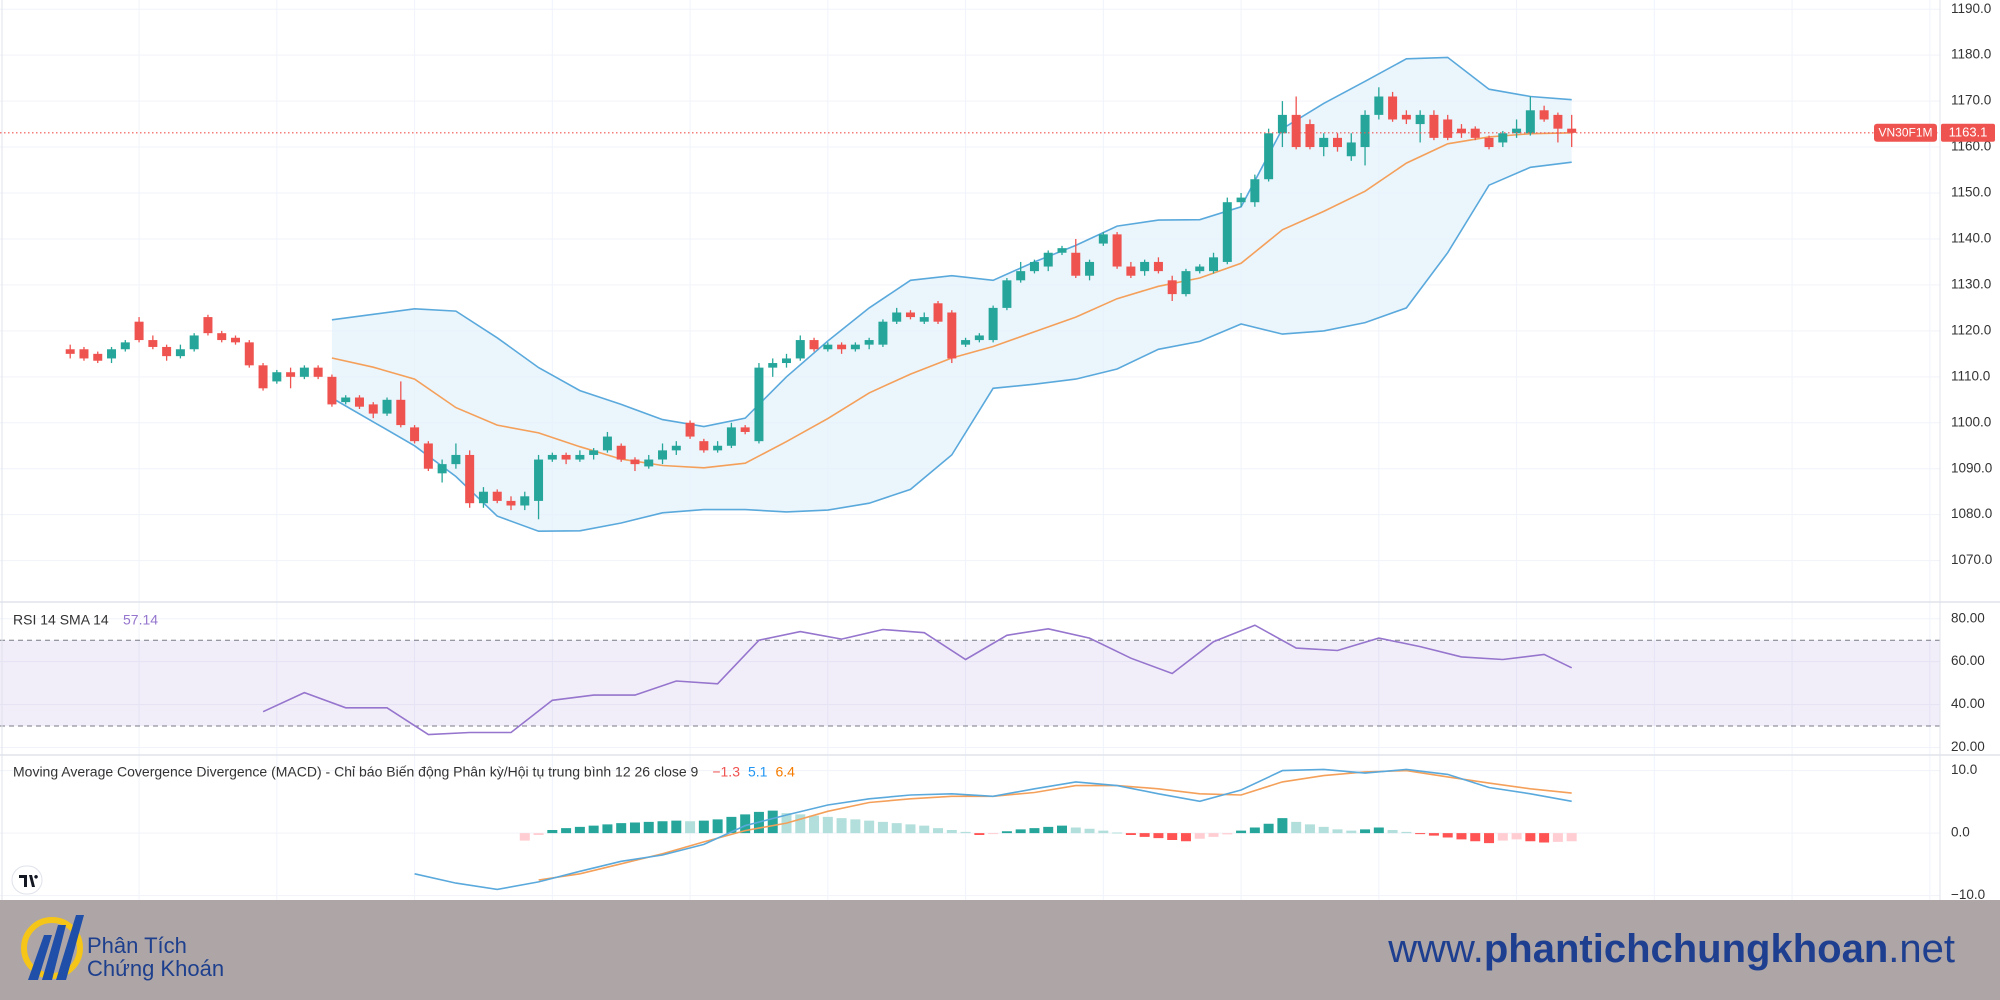 Image resolution: width=2000 pixels, height=1000 pixels. What do you see at coordinates (993, 829) in the screenshot?
I see `macd-line` at bounding box center [993, 829].